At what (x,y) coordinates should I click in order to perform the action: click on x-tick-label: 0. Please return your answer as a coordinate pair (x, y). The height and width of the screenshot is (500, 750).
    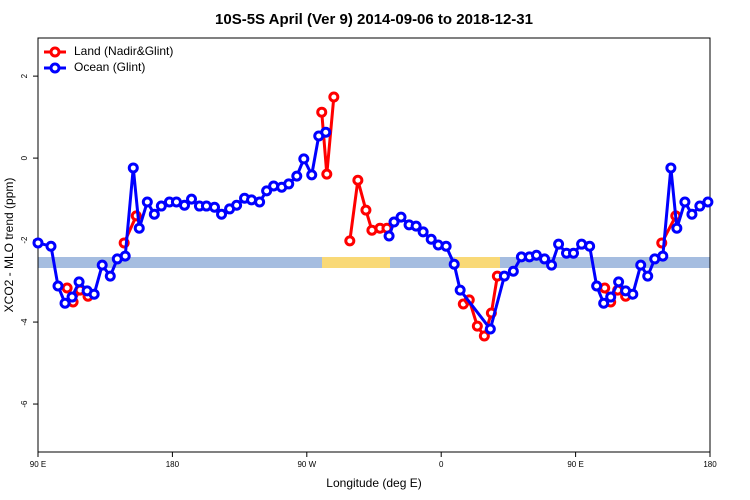
    Looking at the image, I should click on (441, 464).